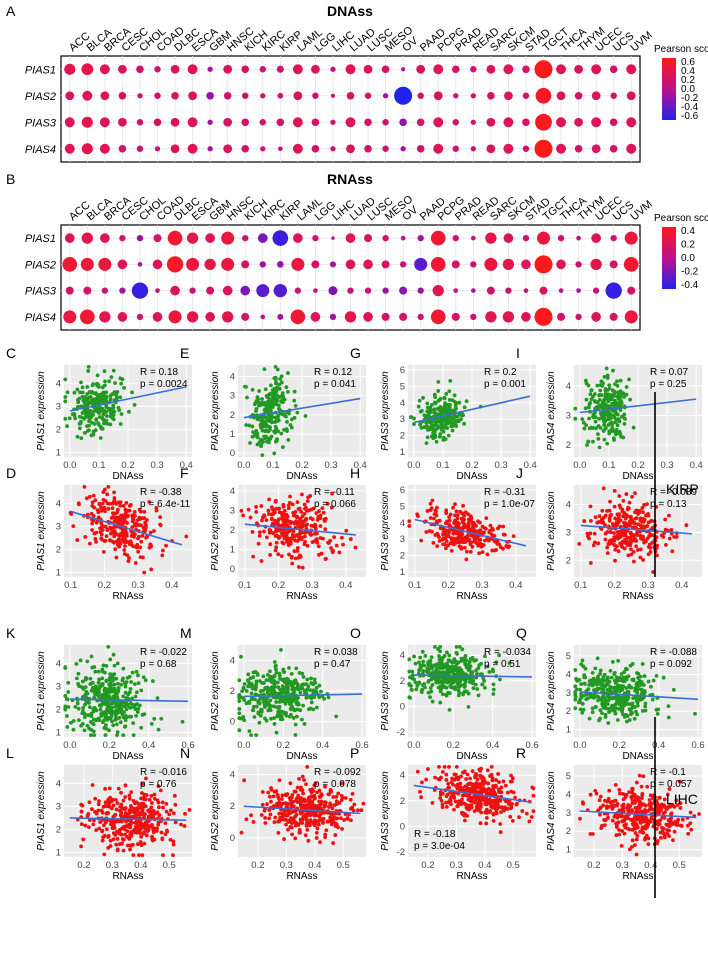  I want to click on y-tick-label: 2, so click(232, 415).